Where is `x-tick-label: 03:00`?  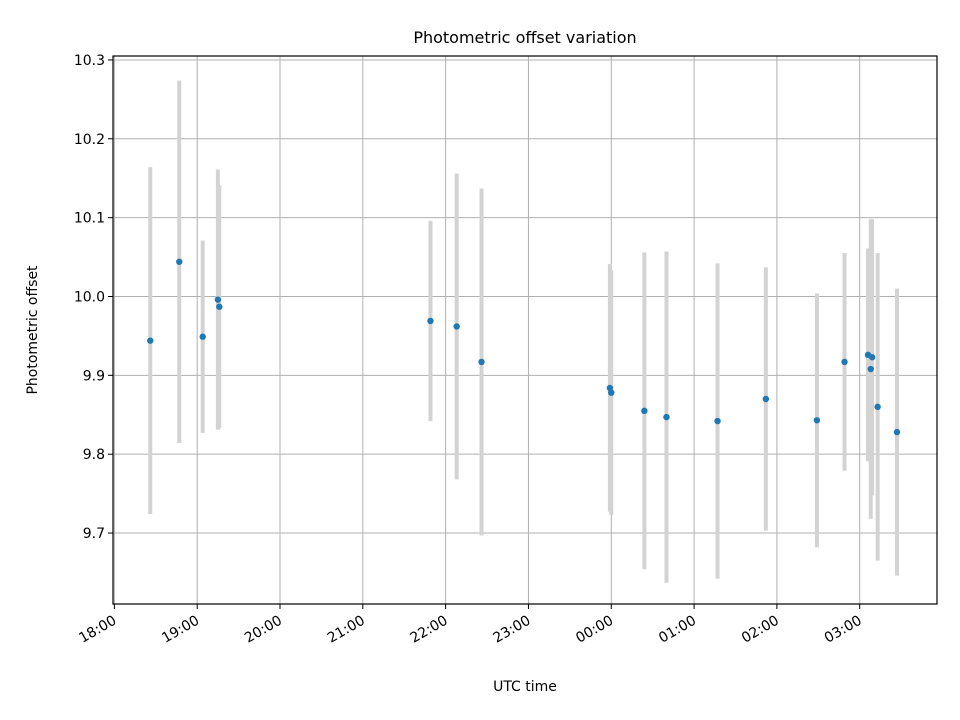
x-tick-label: 03:00 is located at coordinates (843, 630).